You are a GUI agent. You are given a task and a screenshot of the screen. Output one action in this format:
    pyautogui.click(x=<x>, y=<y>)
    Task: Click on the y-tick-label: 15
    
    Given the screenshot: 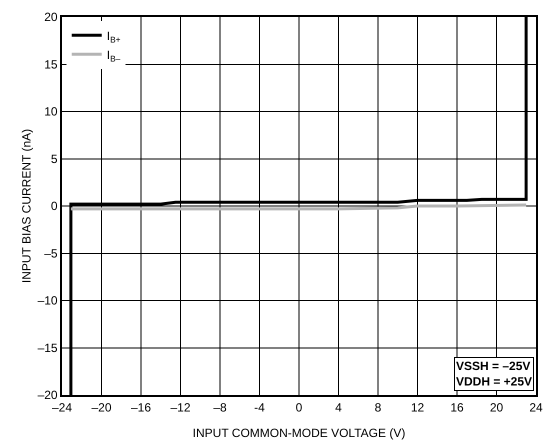 What is the action you would take?
    pyautogui.click(x=51, y=64)
    